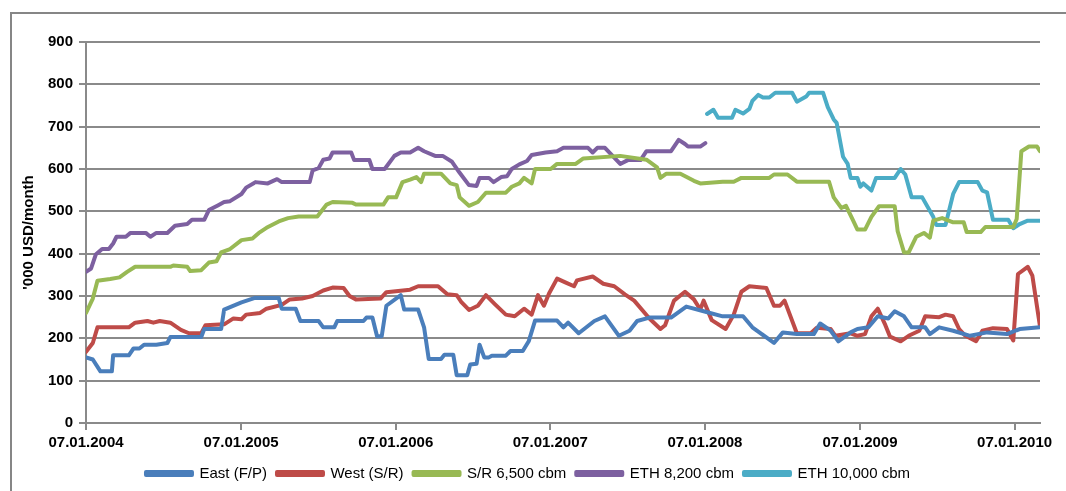 This screenshot has height=491, width=1066. Describe the element at coordinates (28, 232) in the screenshot. I see `y-axis-title: '000 USD/month` at that location.